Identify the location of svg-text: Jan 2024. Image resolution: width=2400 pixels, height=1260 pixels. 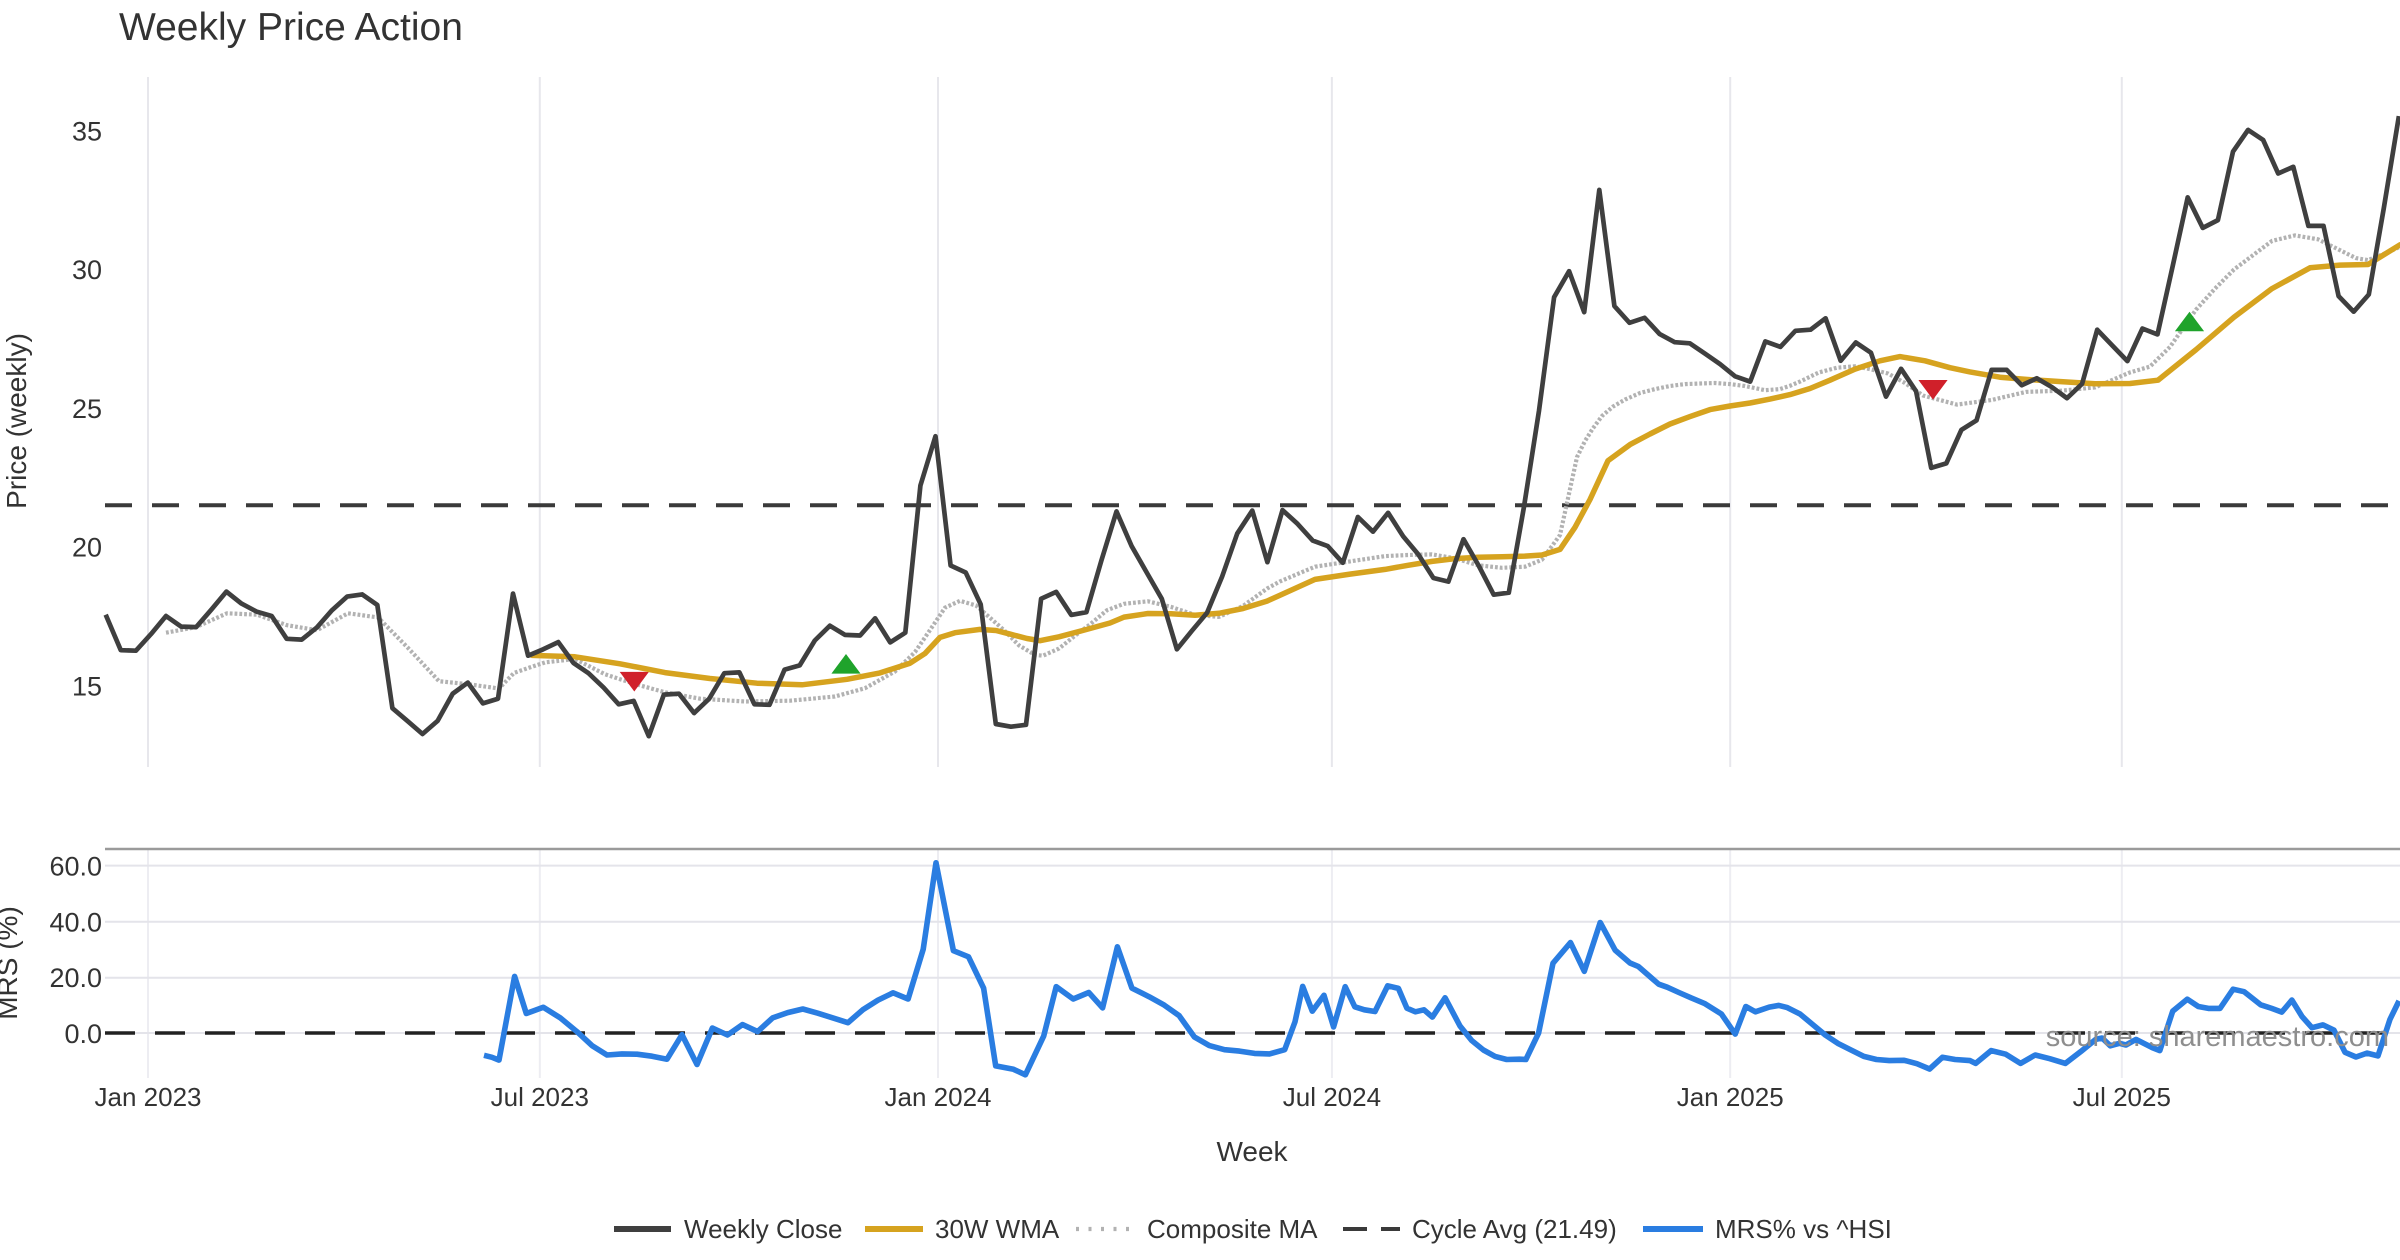
(938, 1097).